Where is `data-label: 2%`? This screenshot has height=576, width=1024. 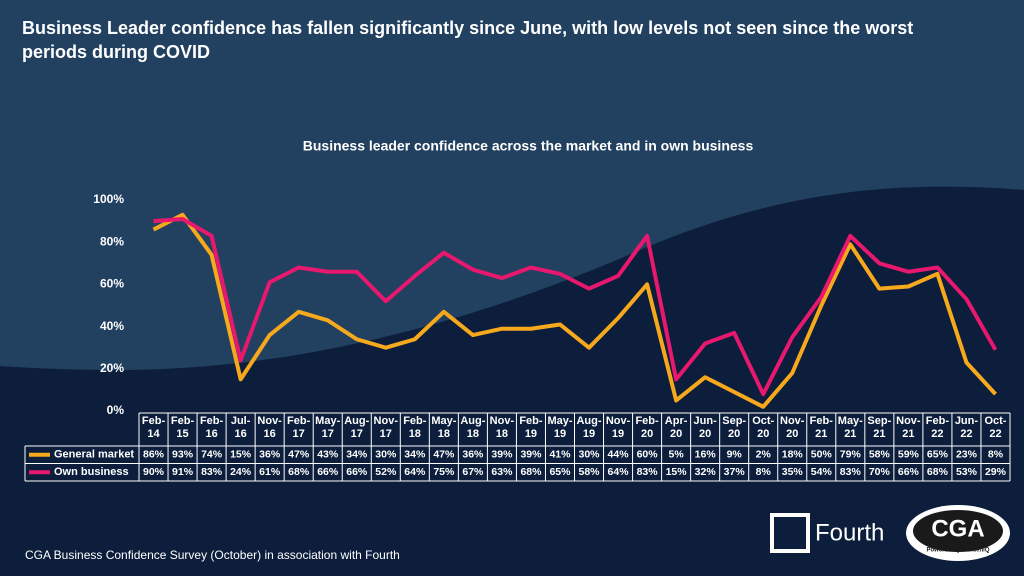 data-label: 2% is located at coordinates (764, 455).